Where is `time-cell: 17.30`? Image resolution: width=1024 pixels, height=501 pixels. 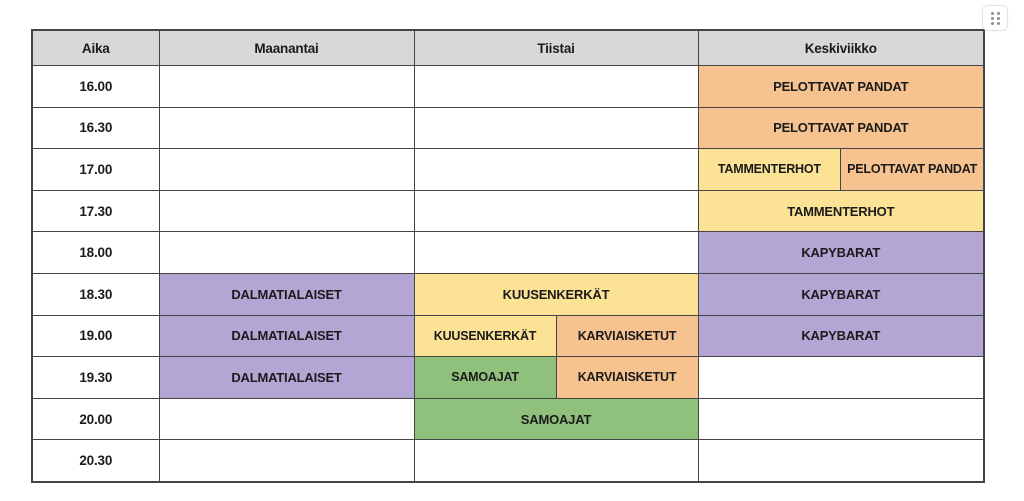 time-cell: 17.30 is located at coordinates (95, 211).